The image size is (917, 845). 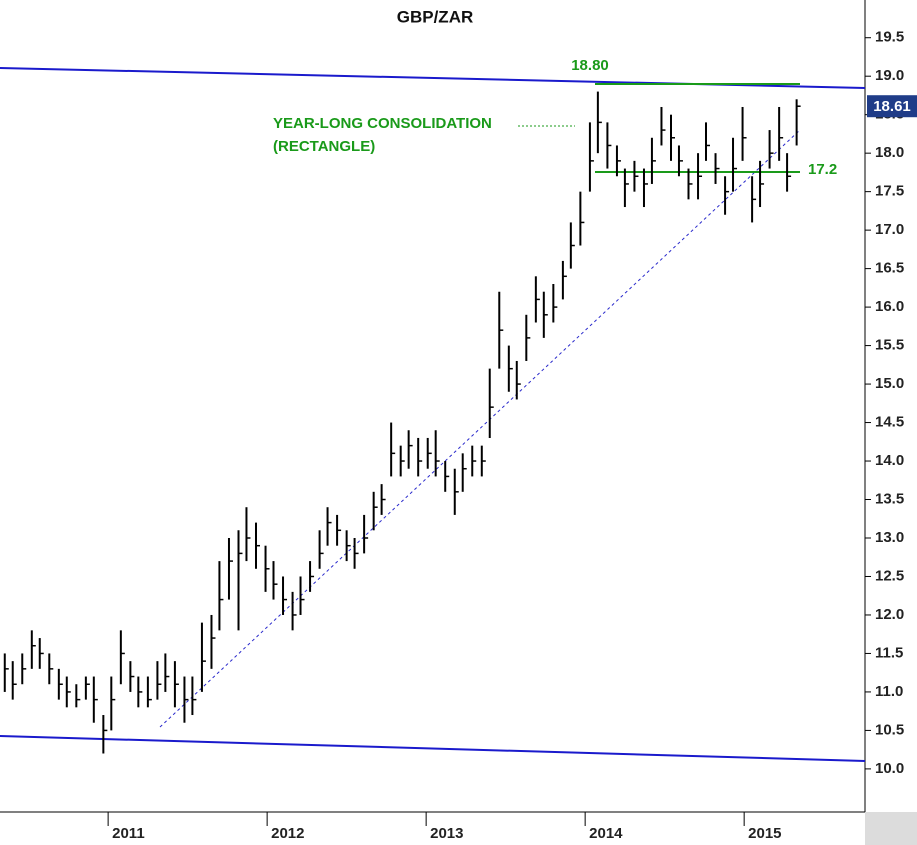 I want to click on y-tick-label: 19.5, so click(x=889, y=37).